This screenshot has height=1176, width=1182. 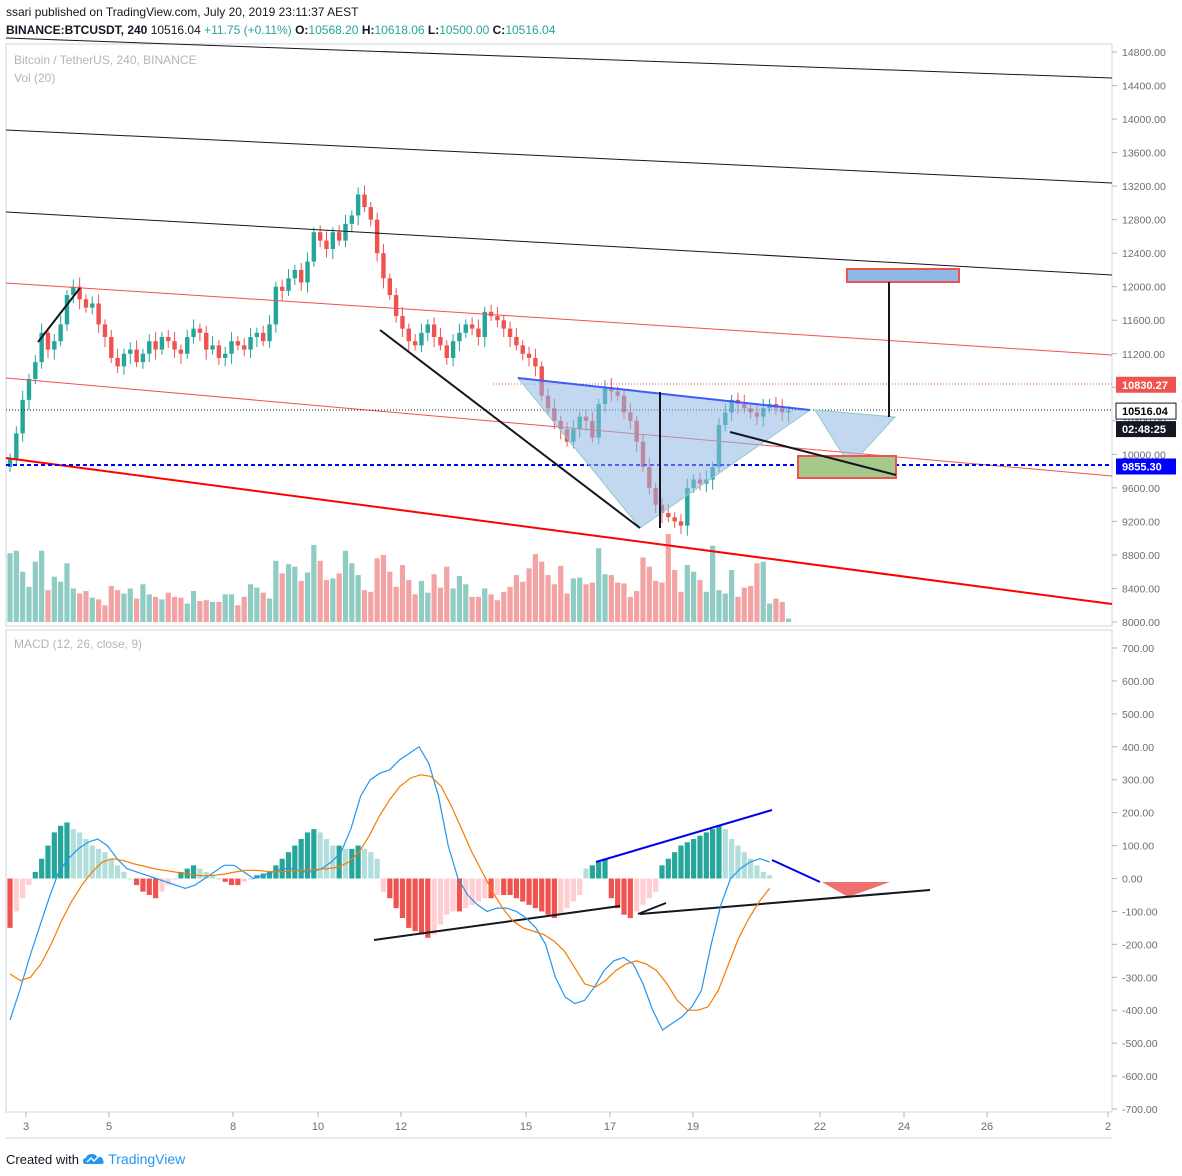 What do you see at coordinates (95, 1159) in the screenshot?
I see `footer: Created with TradingView` at bounding box center [95, 1159].